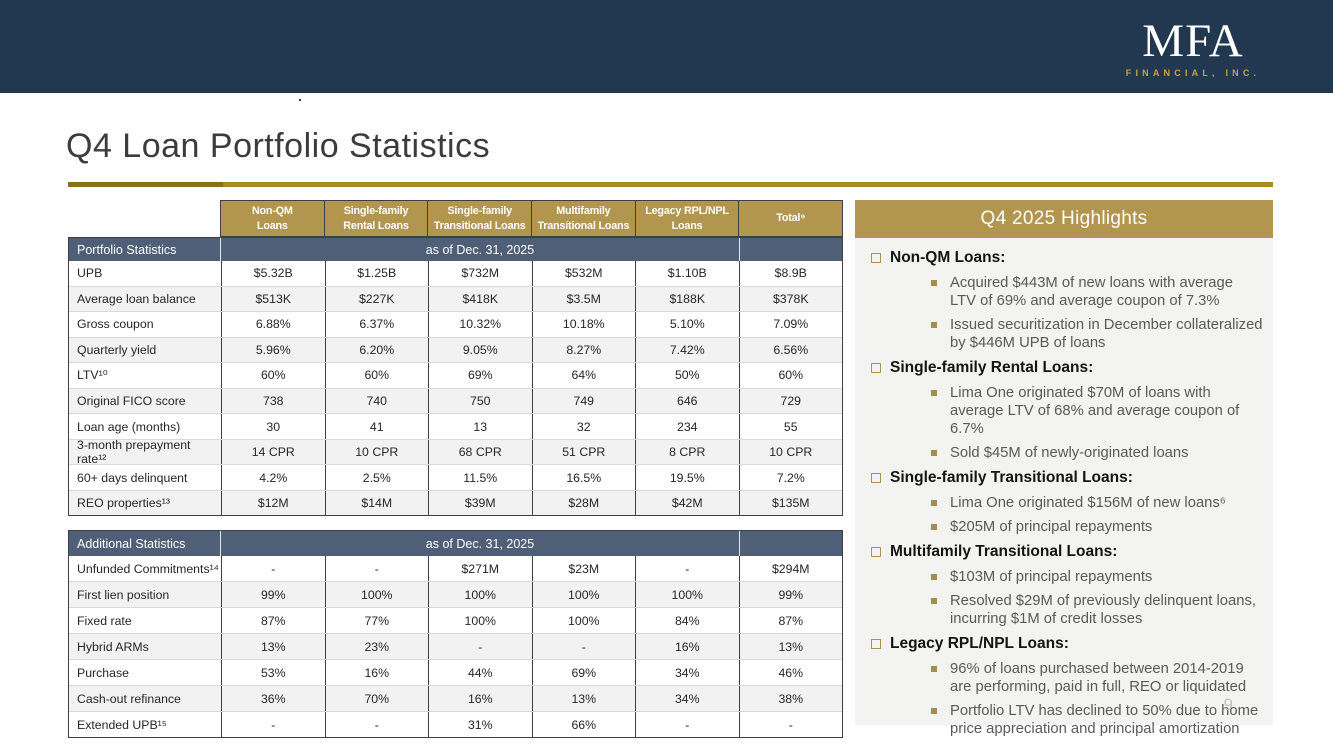 This screenshot has width=1333, height=749. I want to click on table-cell: 23%, so click(376, 646).